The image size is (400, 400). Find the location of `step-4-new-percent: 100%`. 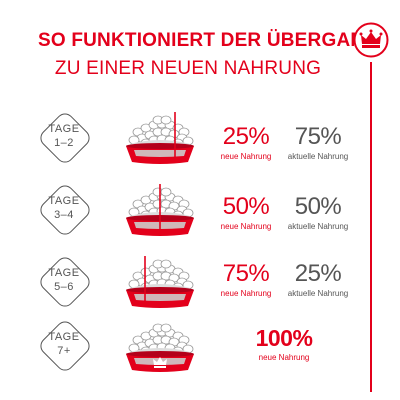

step-4-new-percent: 100% is located at coordinates (284, 338).